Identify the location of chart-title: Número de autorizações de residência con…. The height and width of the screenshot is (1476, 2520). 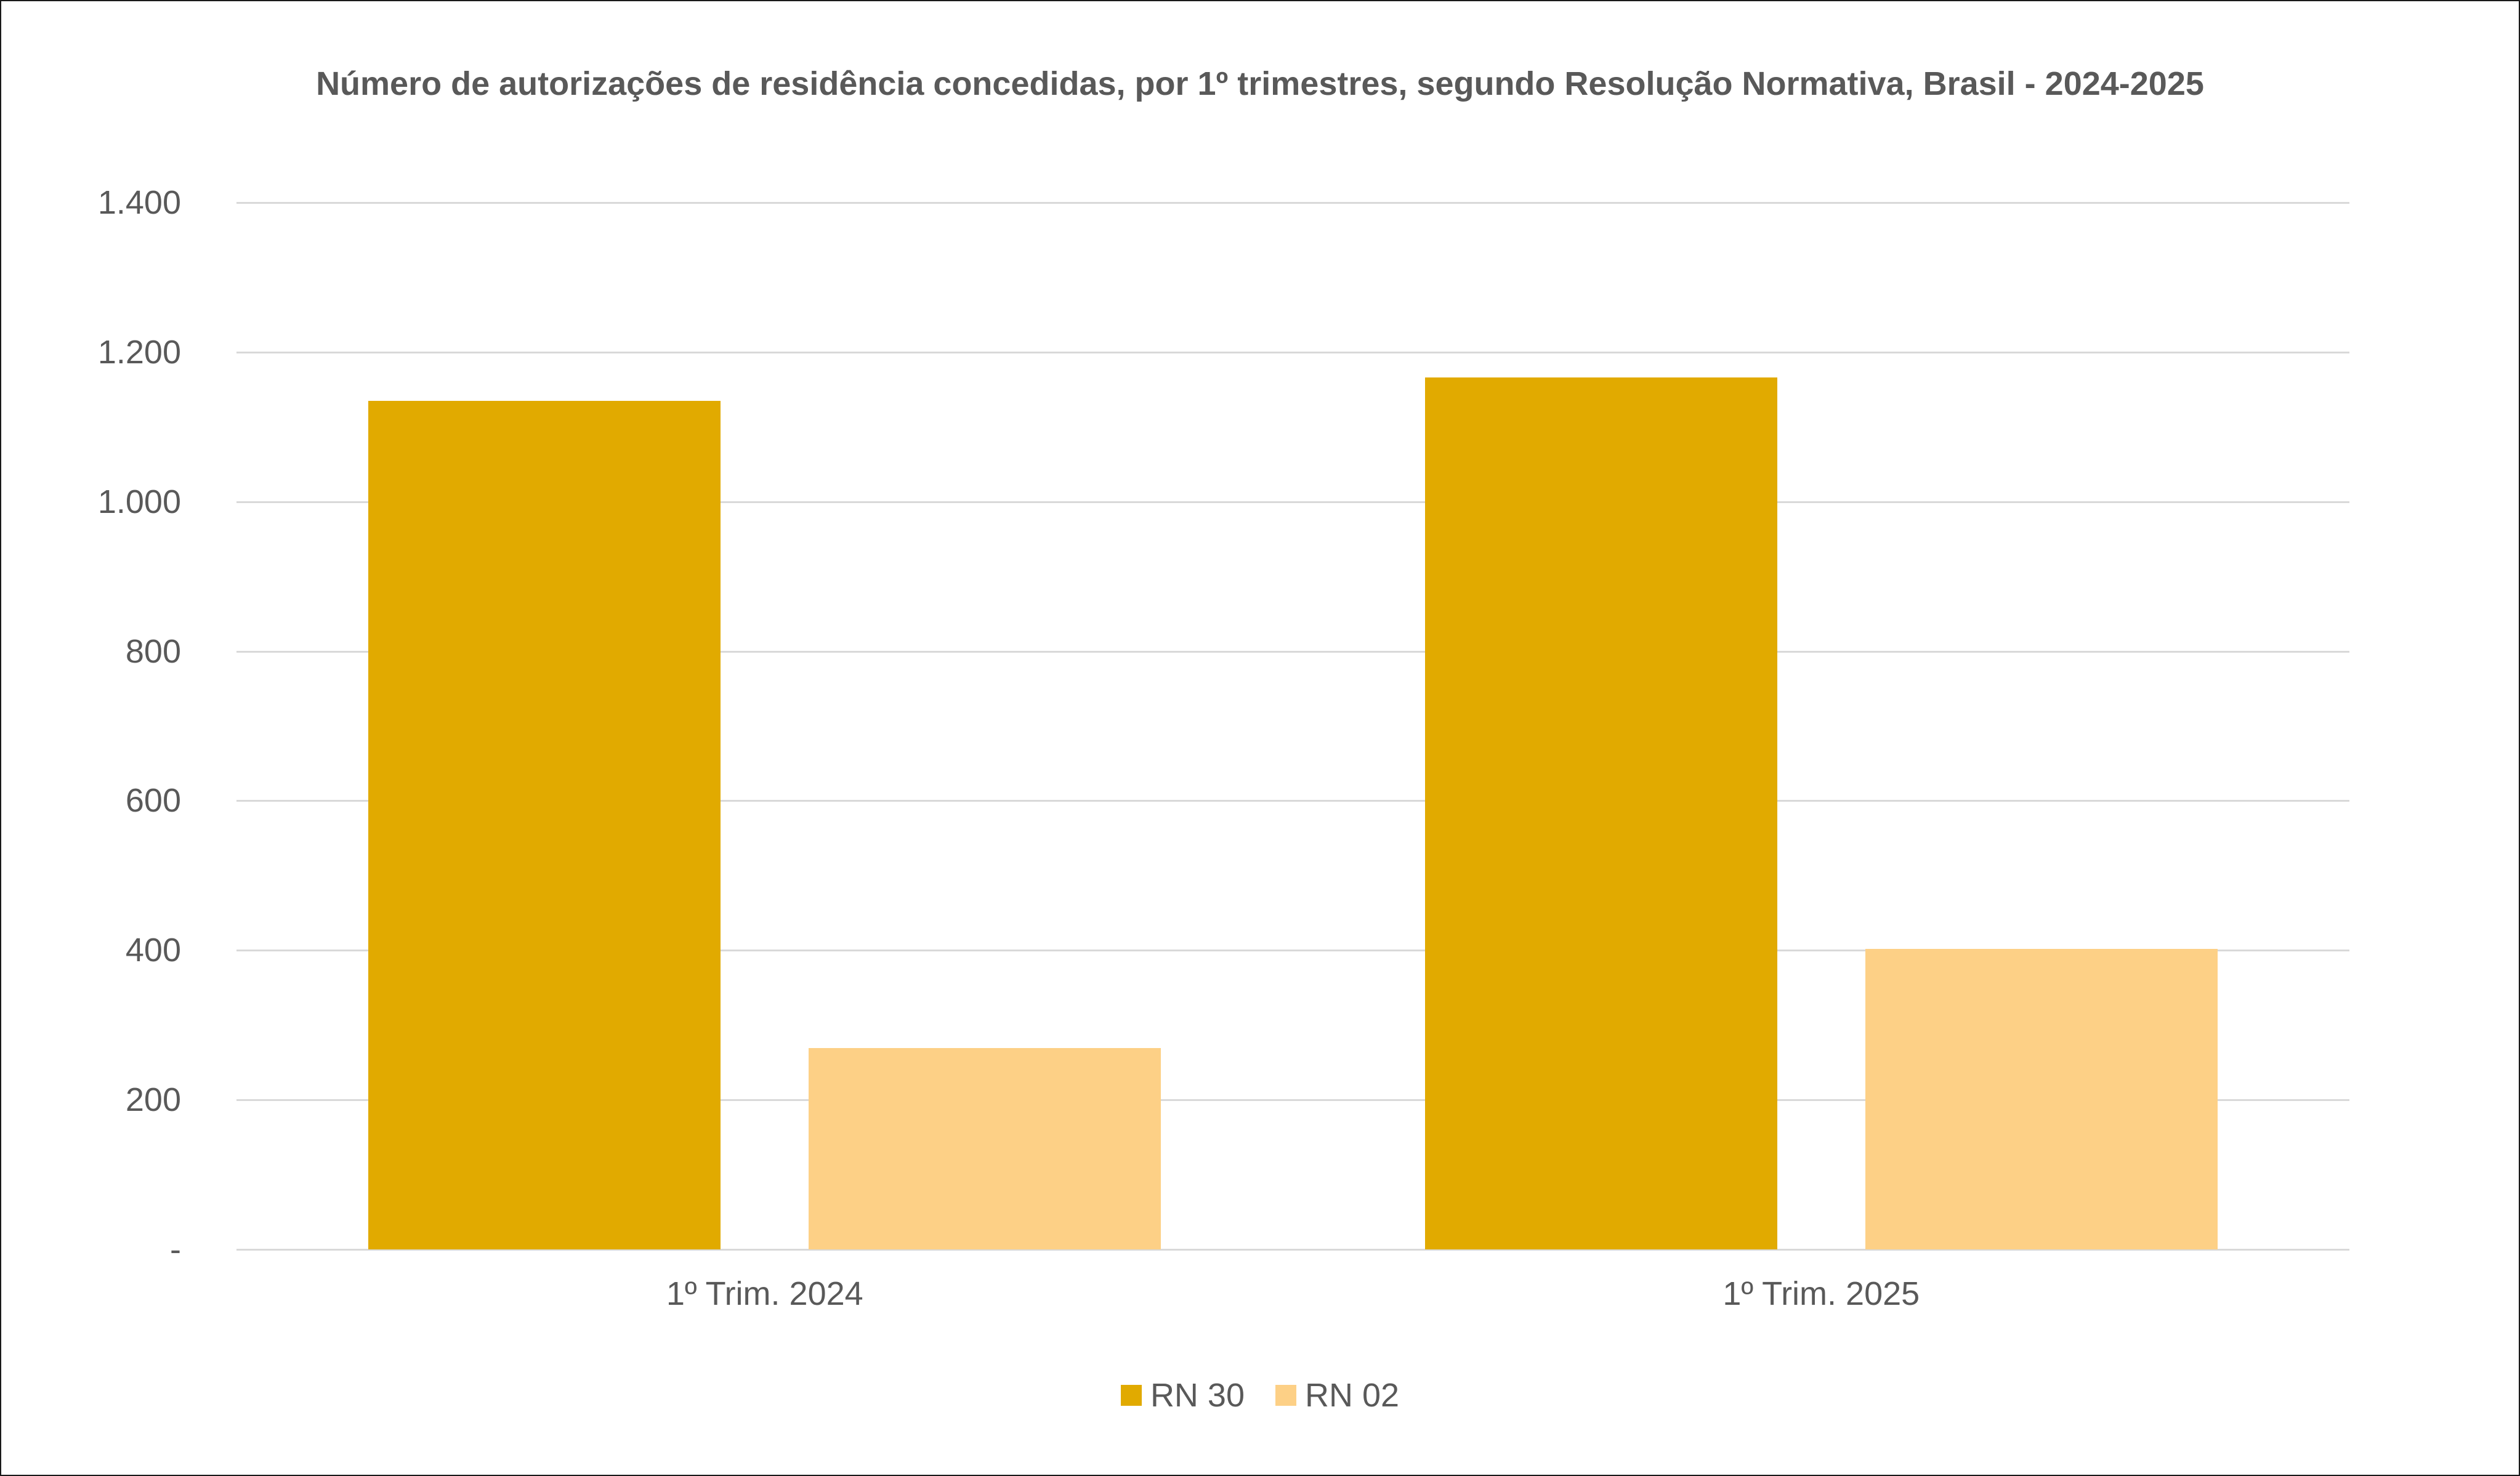
(1260, 83).